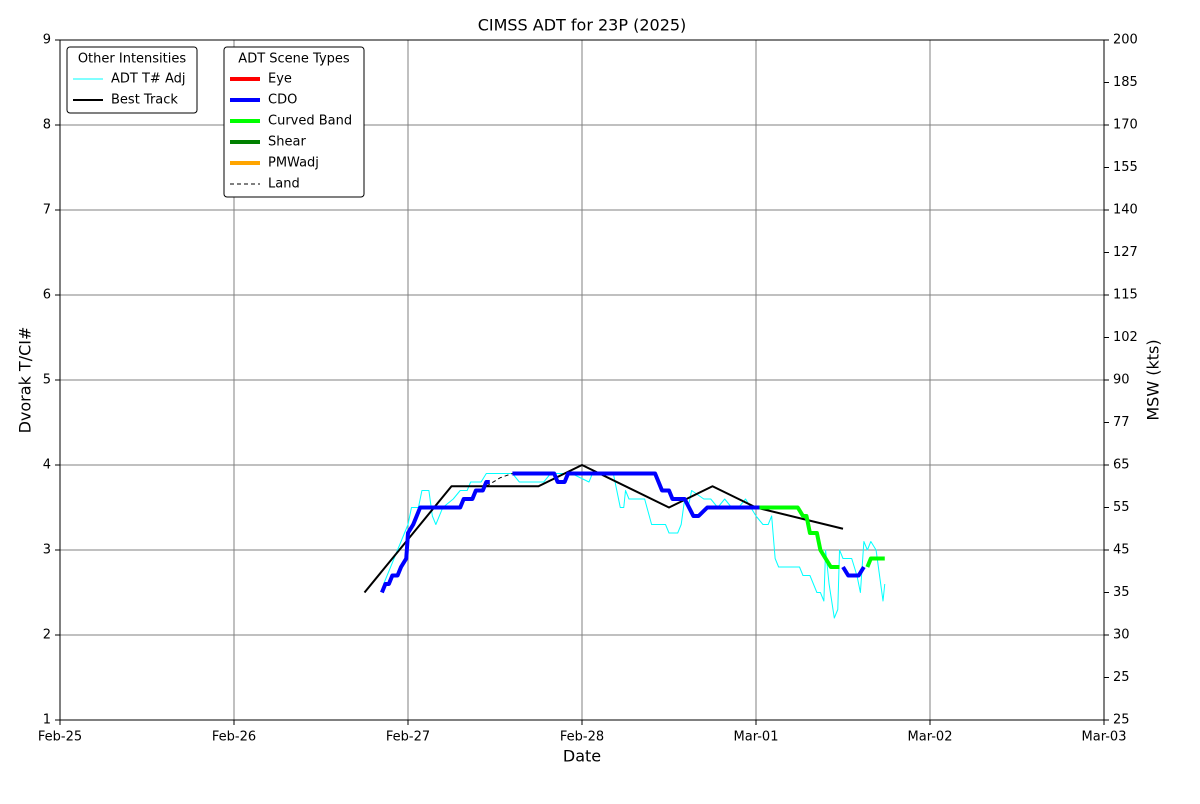 The width and height of the screenshot is (1200, 804). Describe the element at coordinates (47, 210) in the screenshot. I see `y-tick-label: 7` at that location.